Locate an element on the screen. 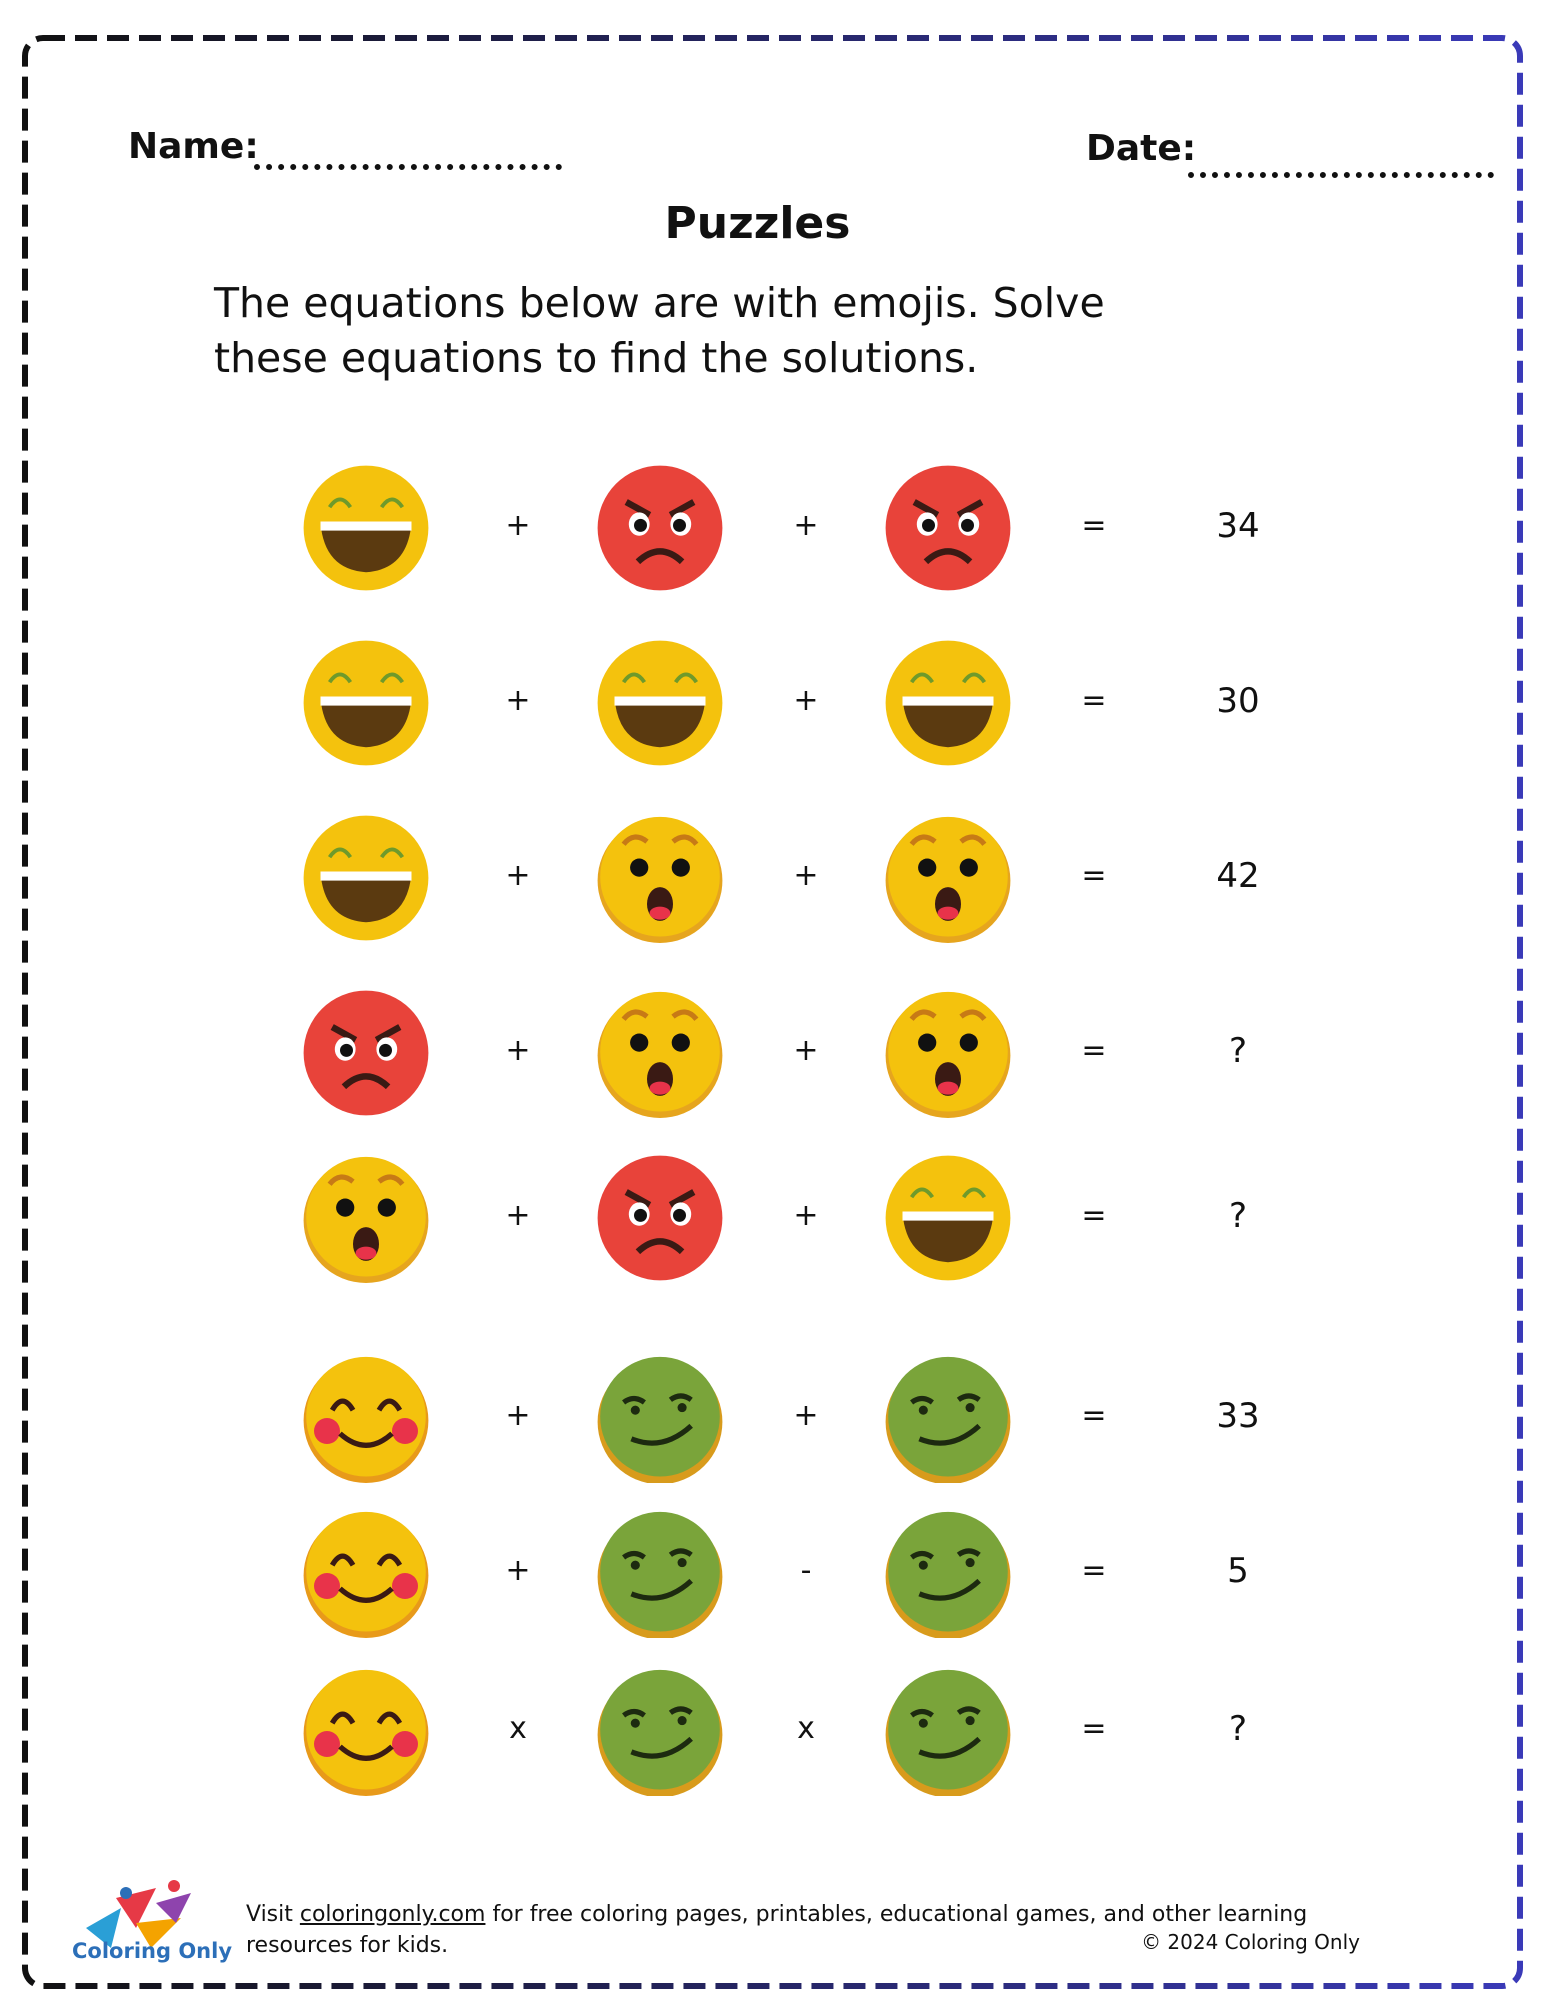 The image size is (1545, 2000). equation-result: 33 is located at coordinates (1238, 1416).